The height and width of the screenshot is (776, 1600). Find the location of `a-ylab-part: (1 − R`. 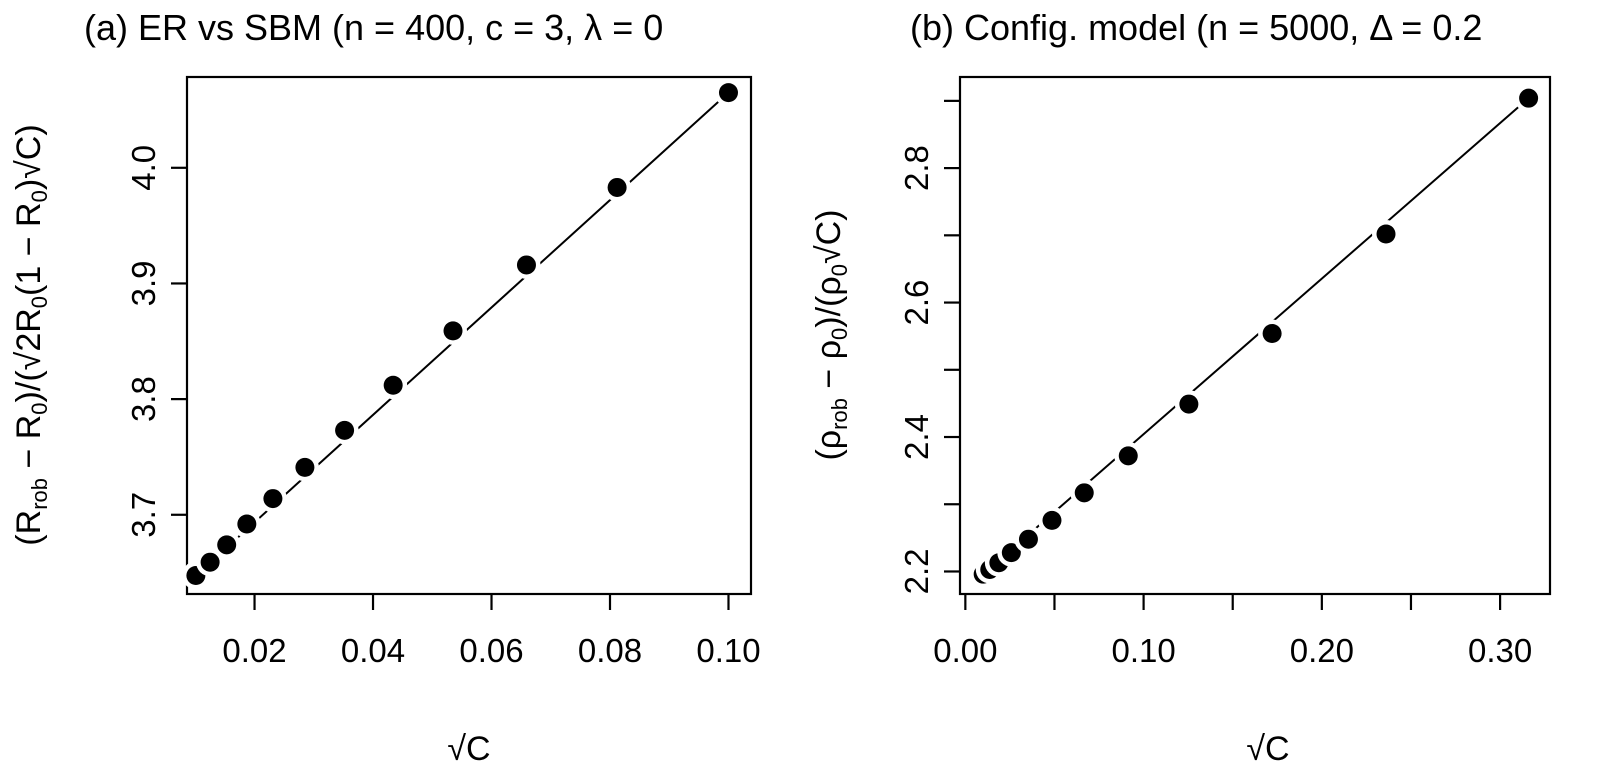

a-ylab-part: (1 − R is located at coordinates (29, 249).